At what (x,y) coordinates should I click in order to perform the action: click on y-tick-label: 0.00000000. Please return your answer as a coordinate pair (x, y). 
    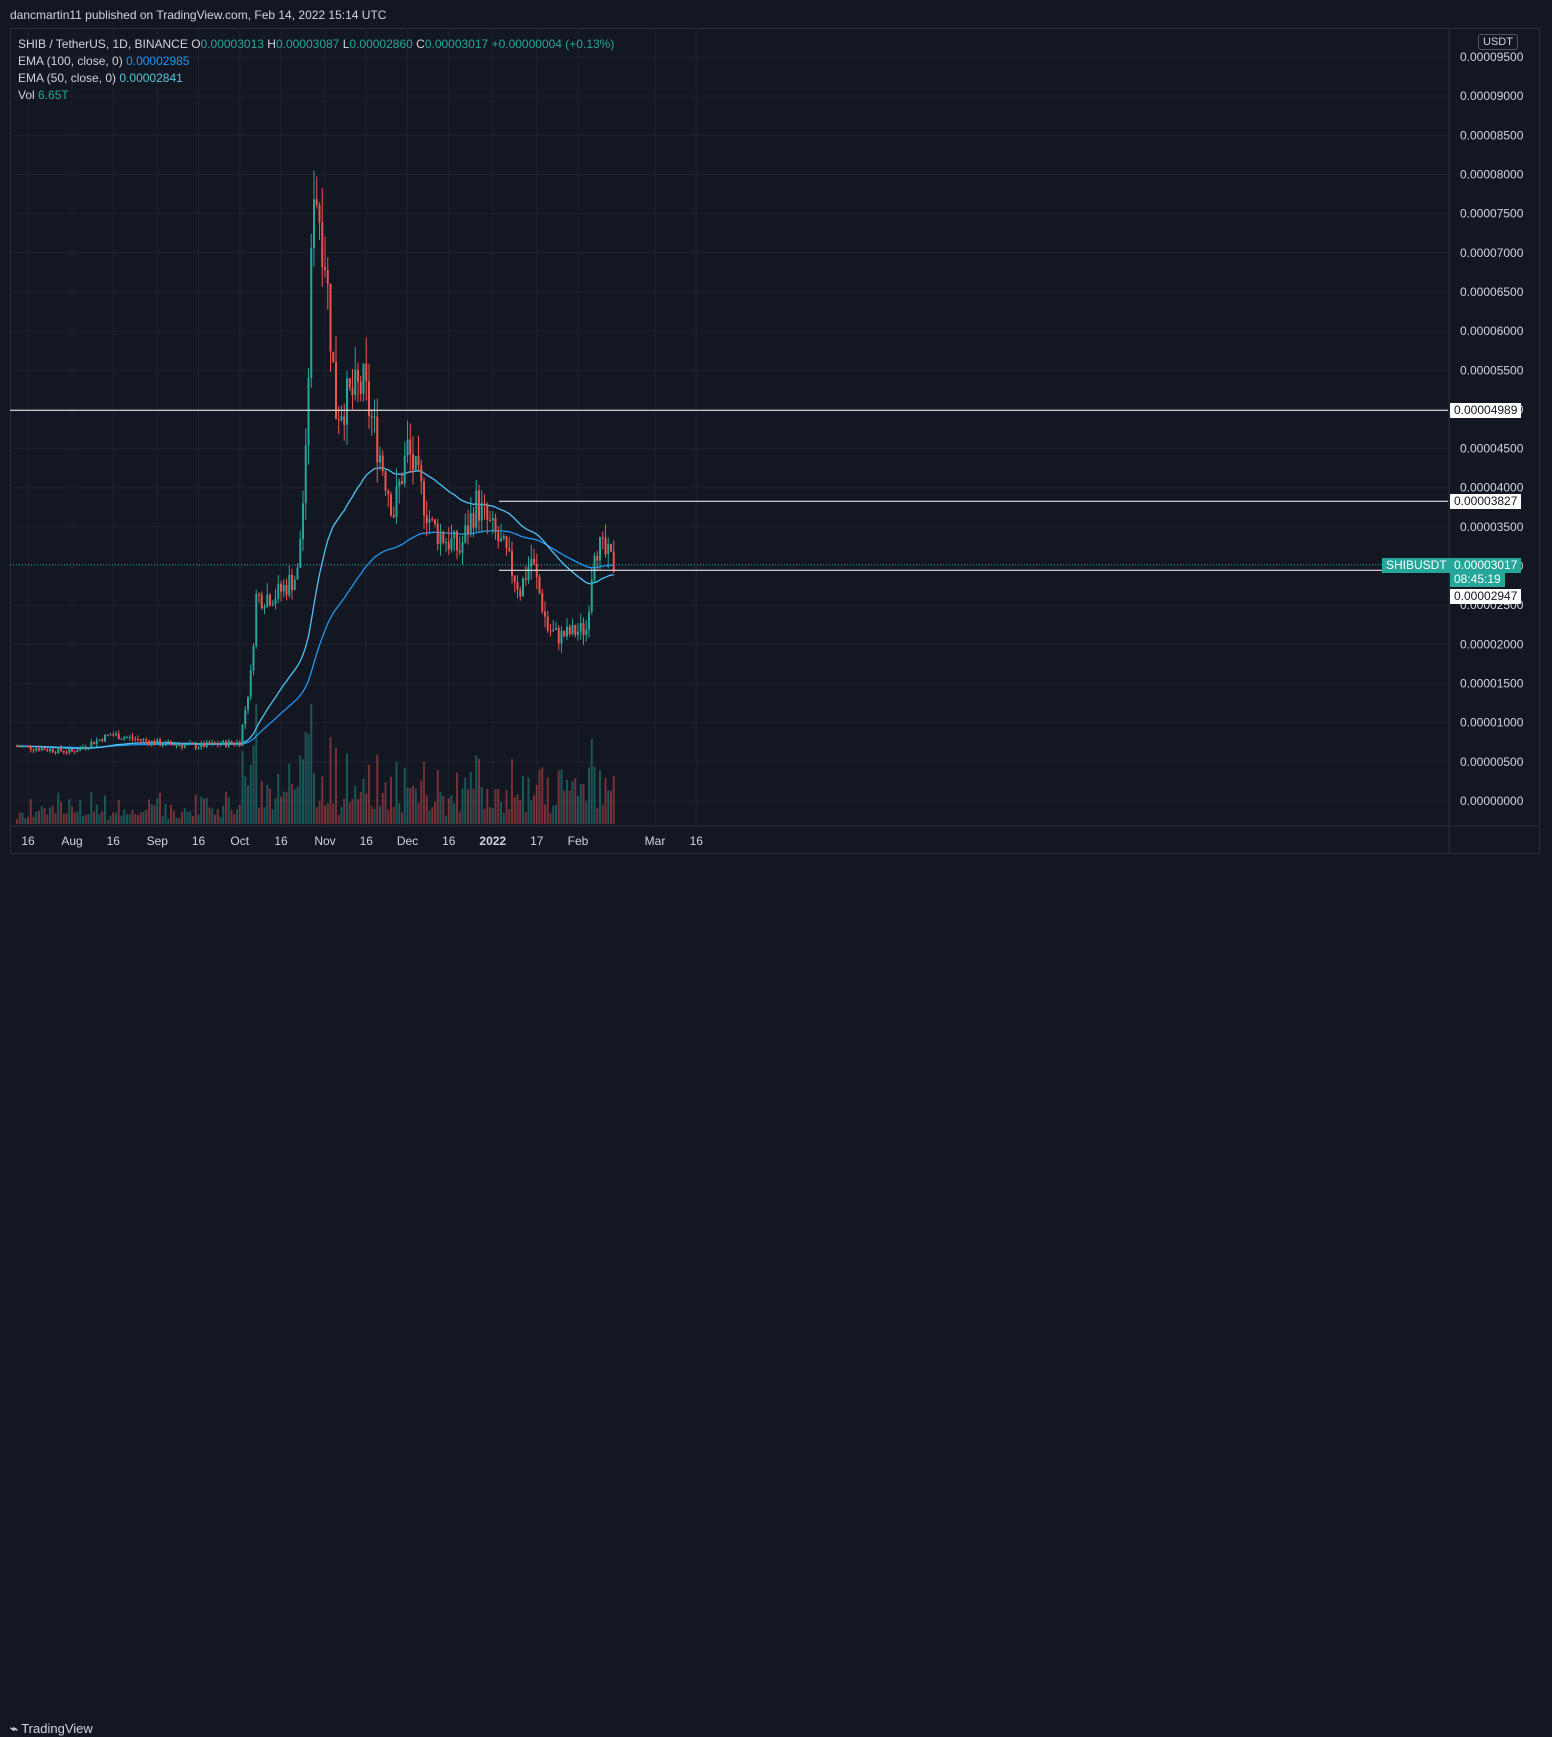
    Looking at the image, I should click on (1492, 801).